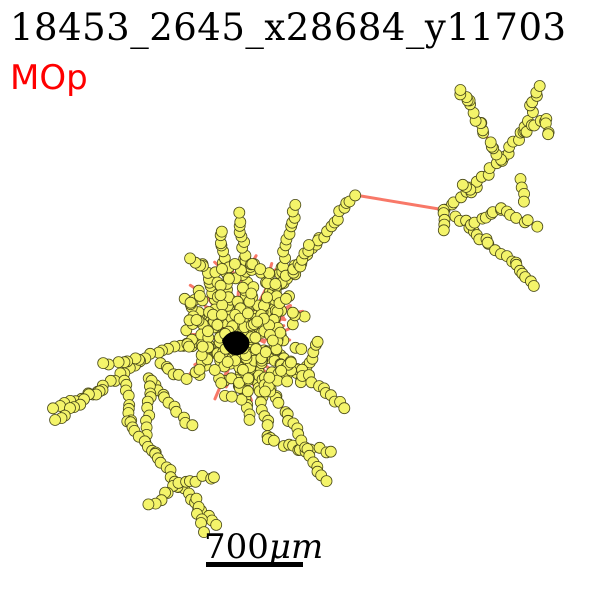 The image size is (600, 600). What do you see at coordinates (264, 547) in the screenshot?
I see `scale-bar-label: 700μm` at bounding box center [264, 547].